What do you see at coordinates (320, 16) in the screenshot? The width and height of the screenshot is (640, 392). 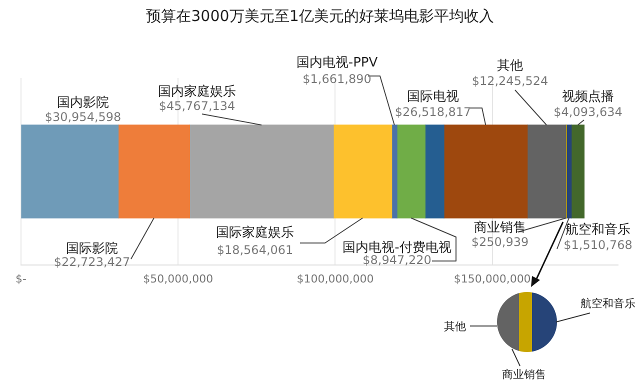 I see `chart-title: 预算在3000万美元至1亿美元的好莱坞电影平均收入` at bounding box center [320, 16].